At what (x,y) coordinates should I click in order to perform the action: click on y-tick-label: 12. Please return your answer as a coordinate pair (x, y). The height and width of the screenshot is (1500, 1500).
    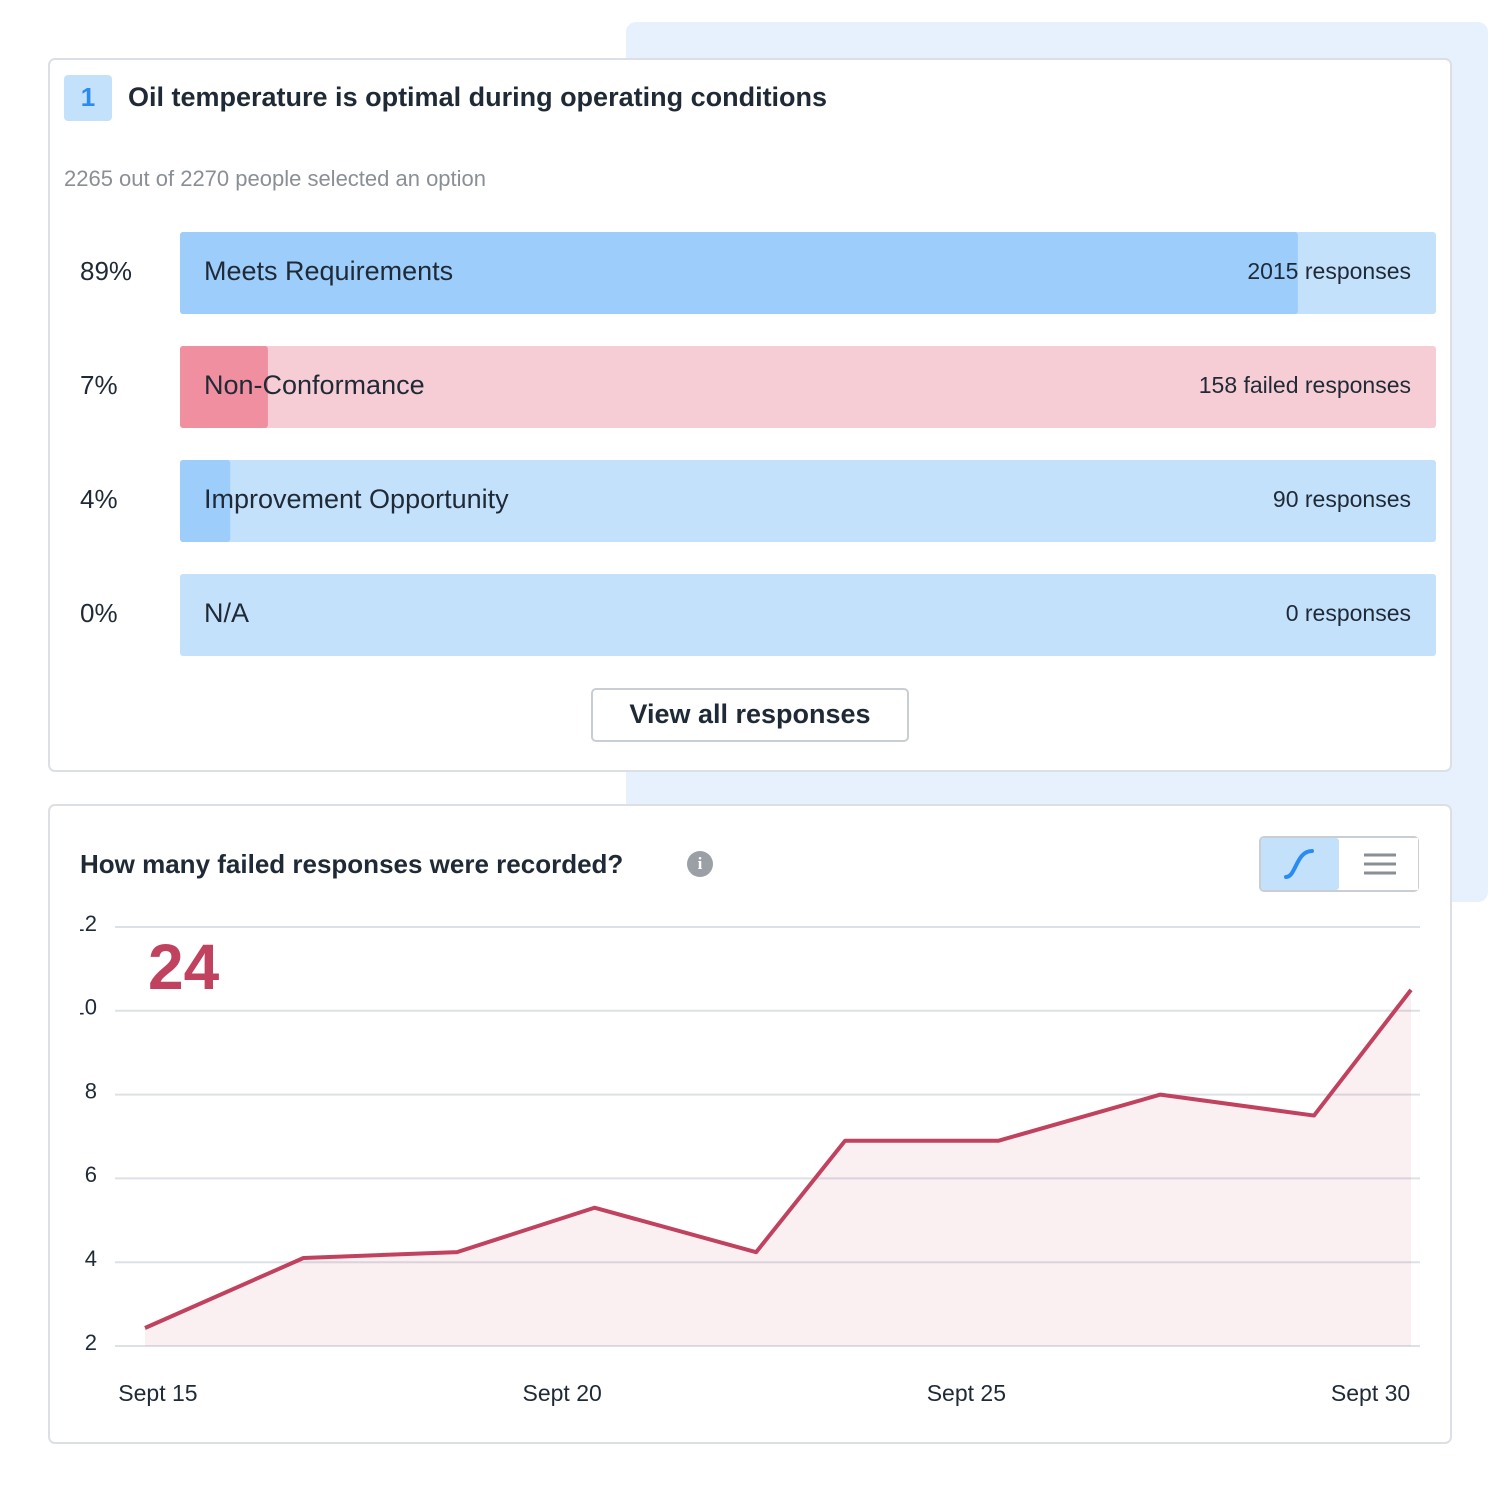
    Looking at the image, I should click on (85, 923).